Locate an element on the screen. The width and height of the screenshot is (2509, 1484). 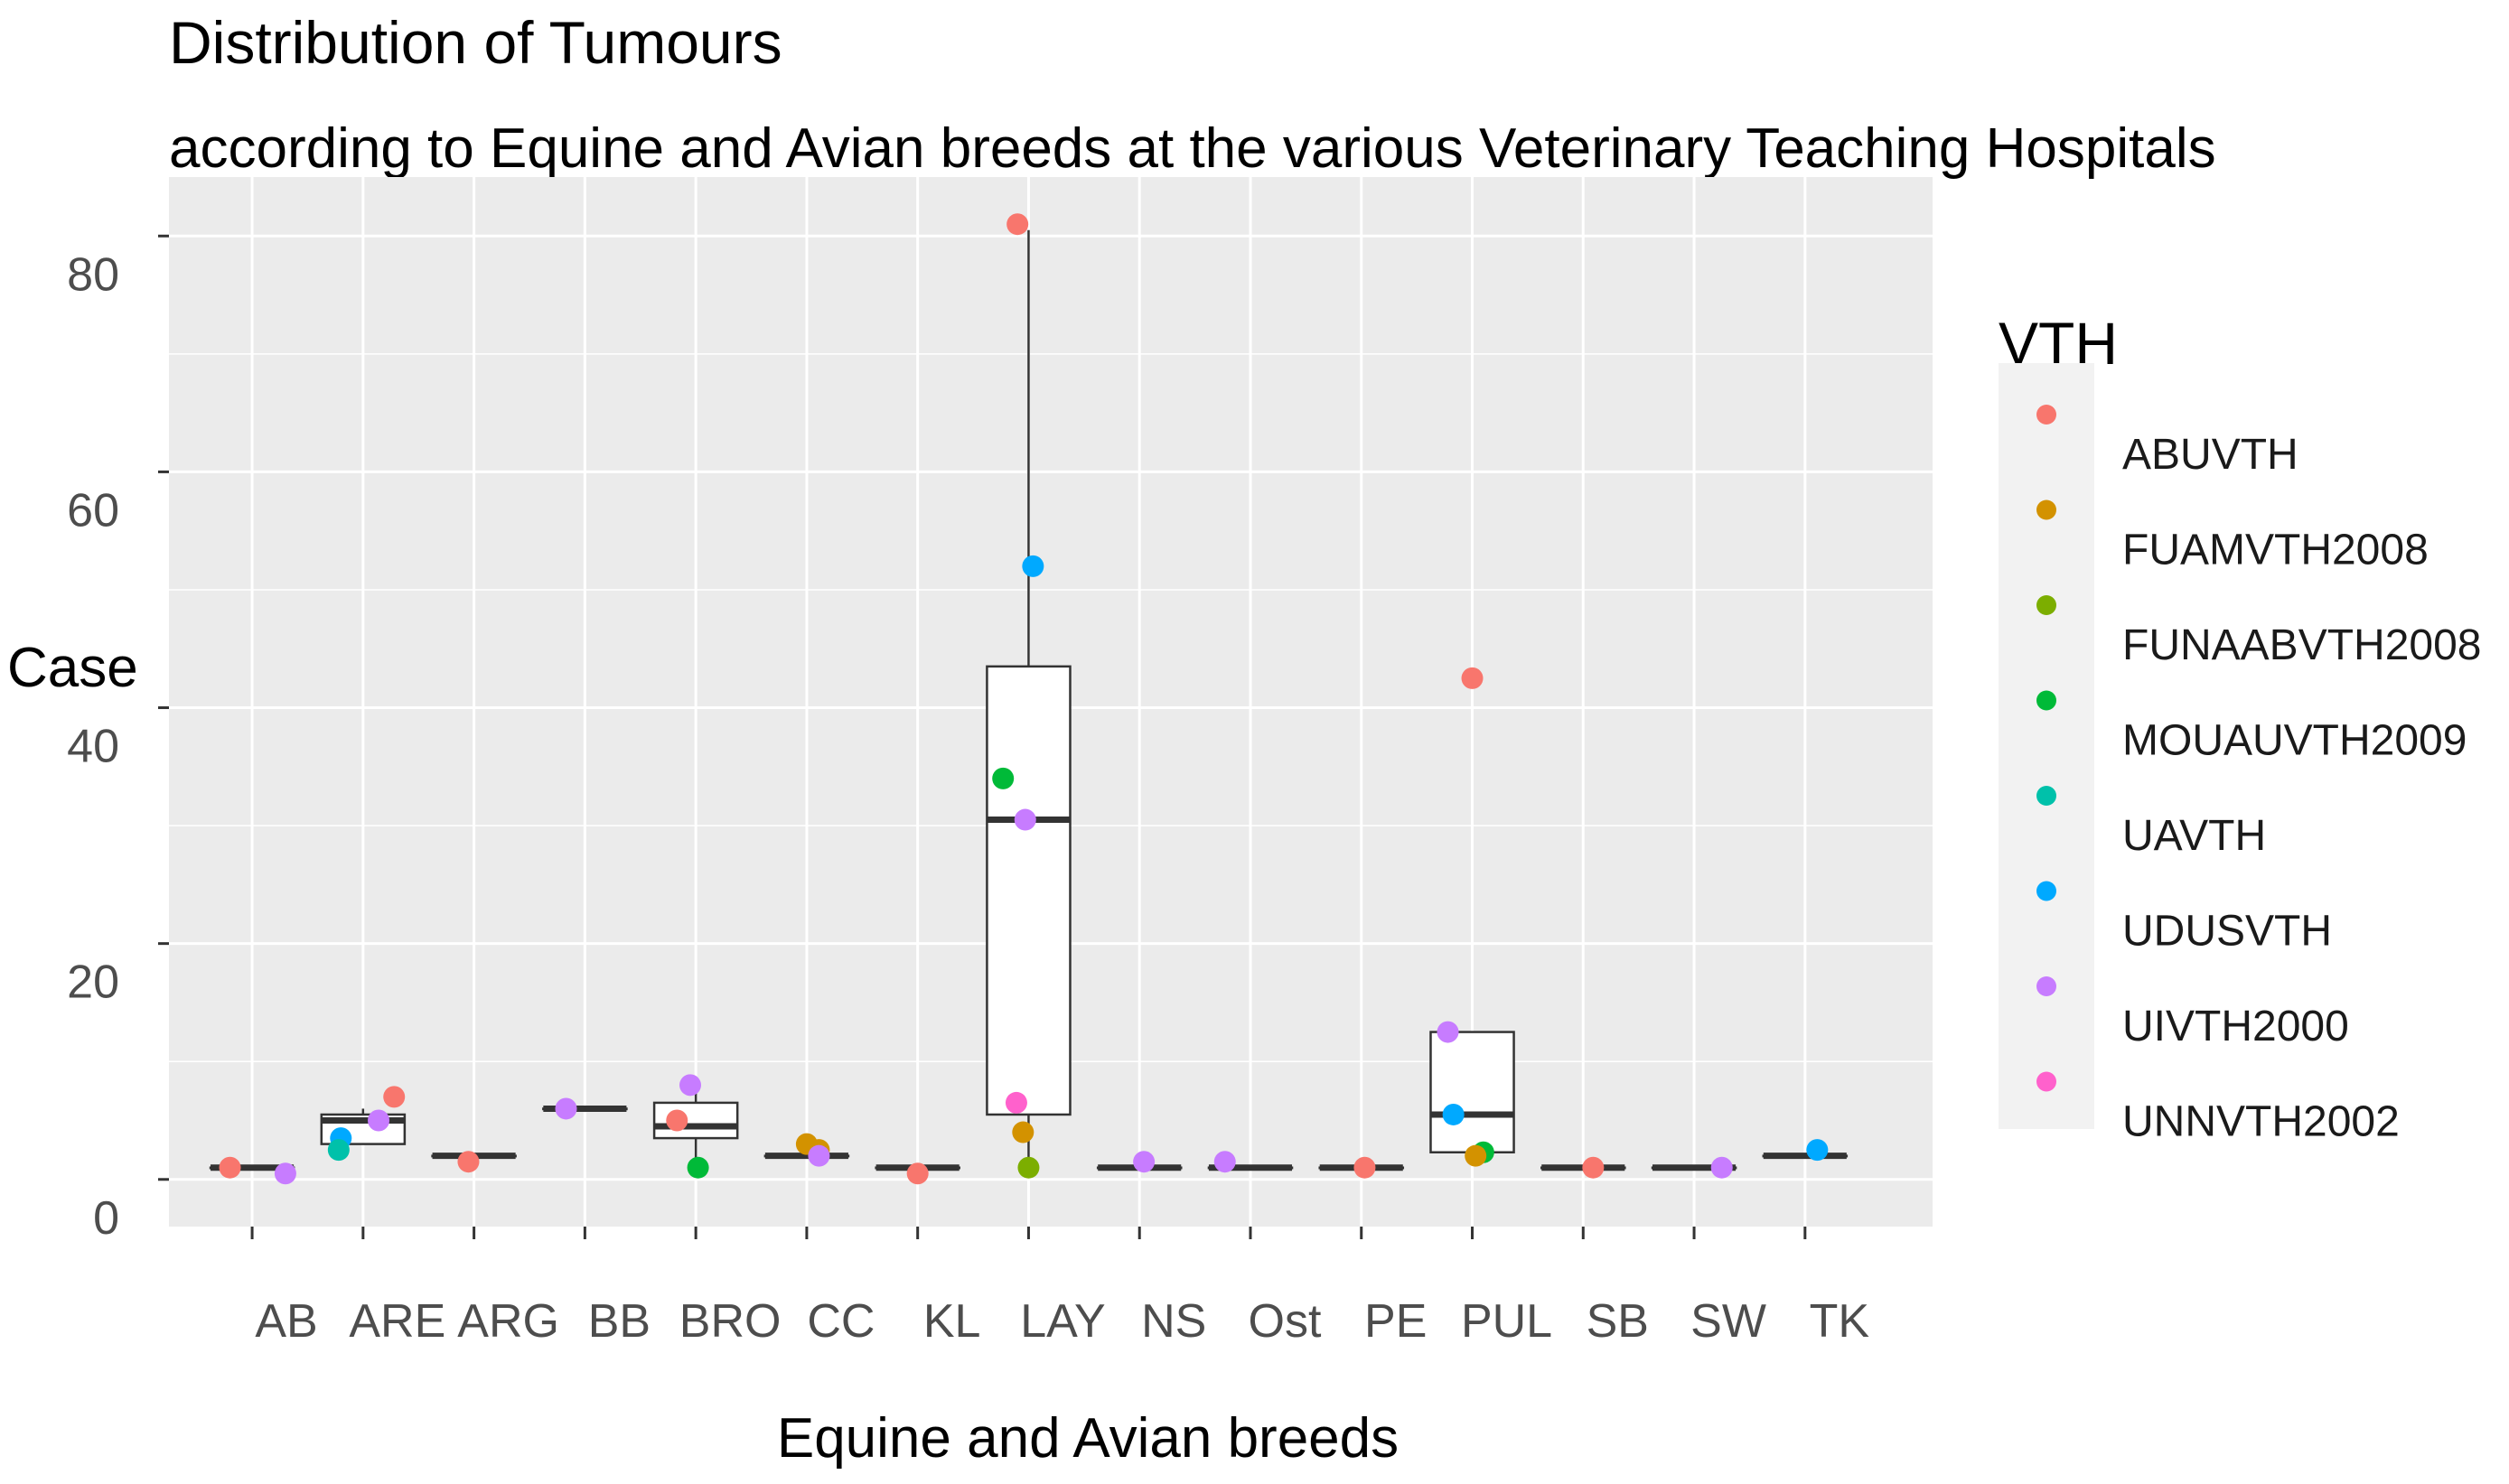
legend-label: UAVTH is located at coordinates (2194, 836).